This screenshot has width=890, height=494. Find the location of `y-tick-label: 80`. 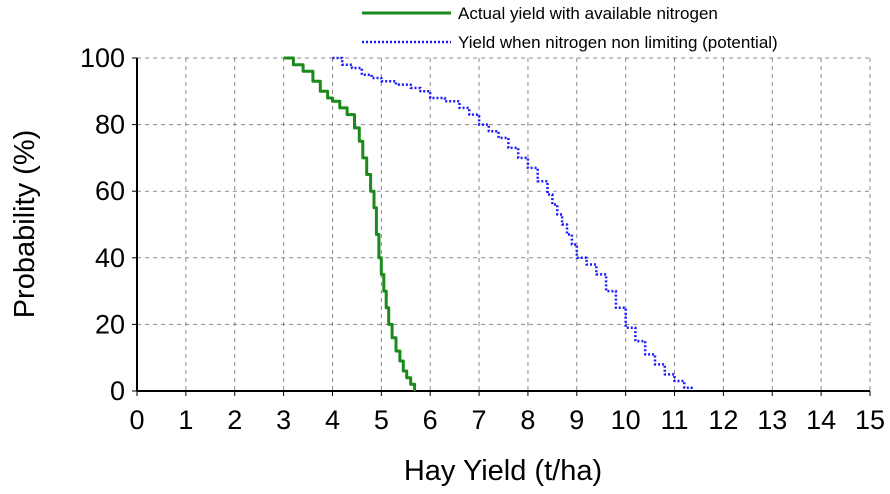

y-tick-label: 80 is located at coordinates (110, 125).